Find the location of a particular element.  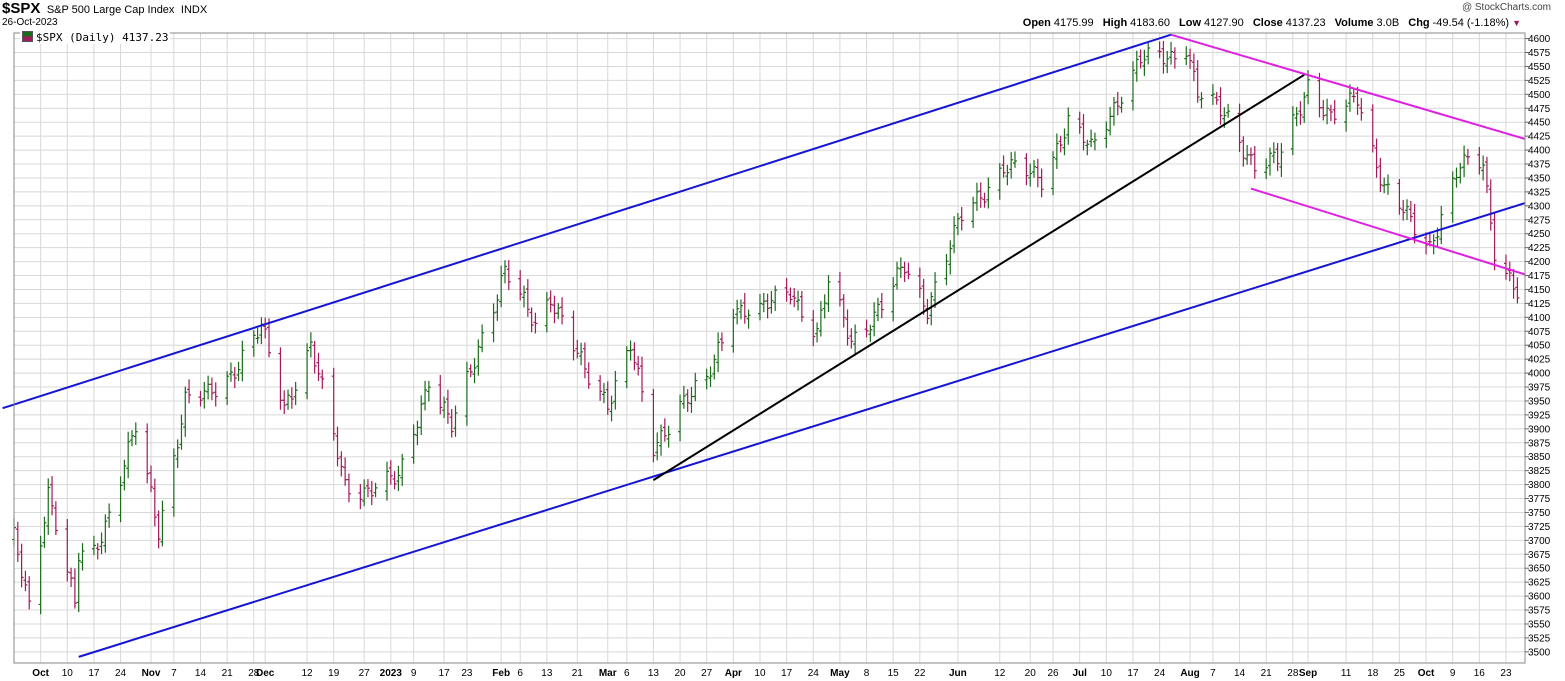

chart-date: 26-Oct-2023 is located at coordinates (30, 22).